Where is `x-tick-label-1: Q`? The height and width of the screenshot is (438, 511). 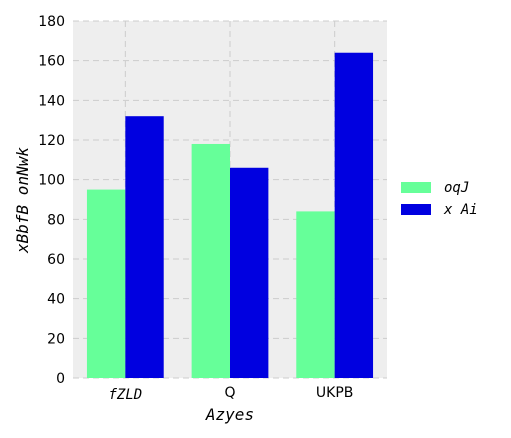
x-tick-label-1: Q is located at coordinates (229, 393).